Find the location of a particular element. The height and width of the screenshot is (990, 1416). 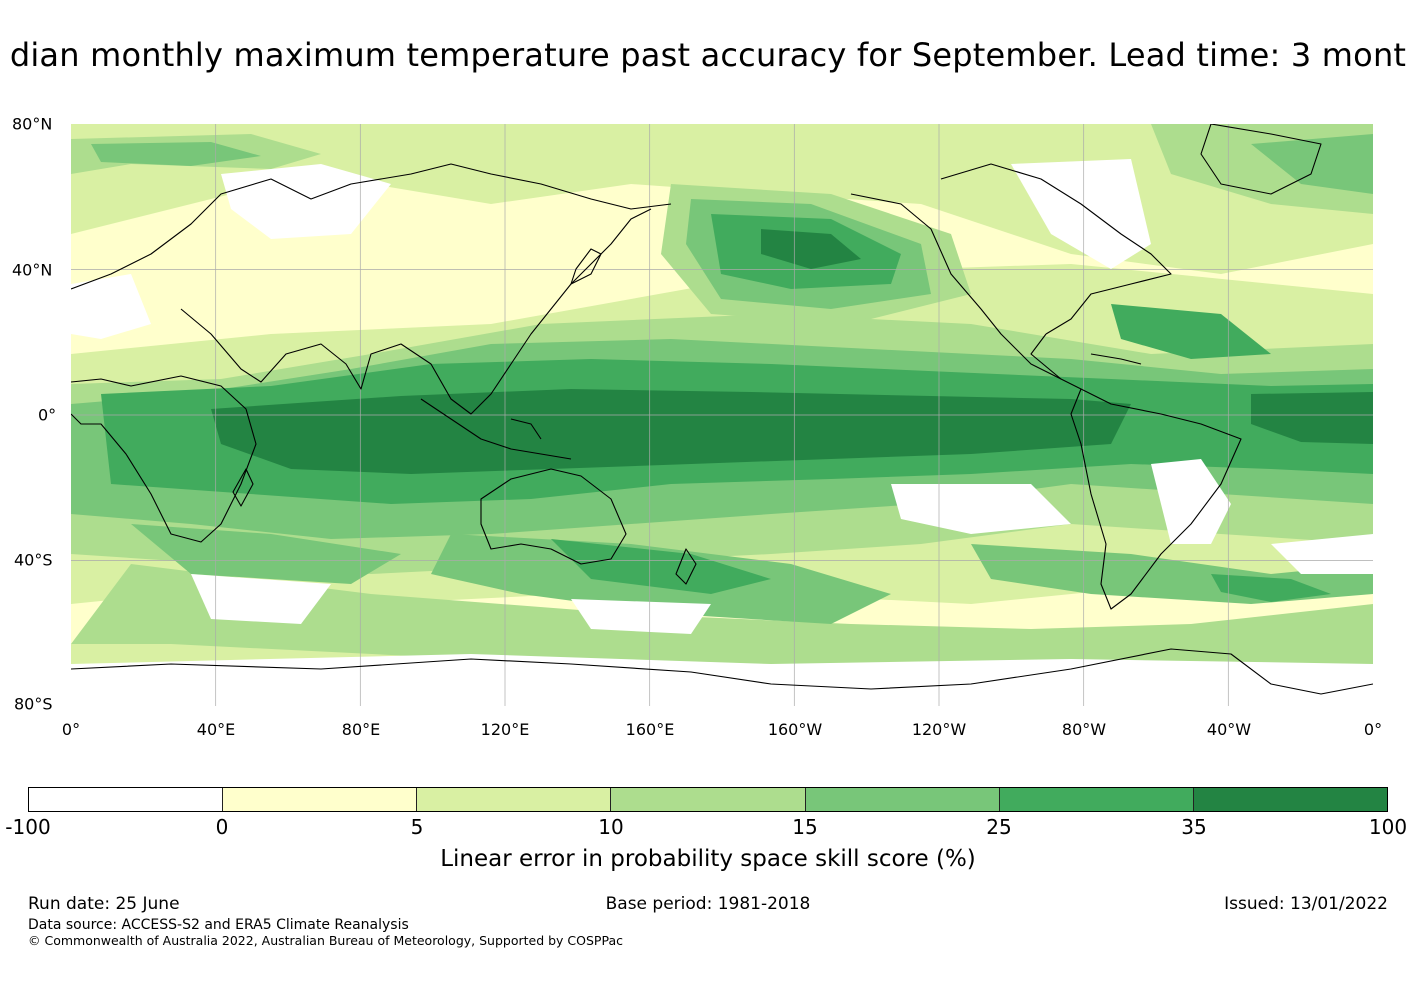

colorbar-tick: 100 is located at coordinates (1388, 827).